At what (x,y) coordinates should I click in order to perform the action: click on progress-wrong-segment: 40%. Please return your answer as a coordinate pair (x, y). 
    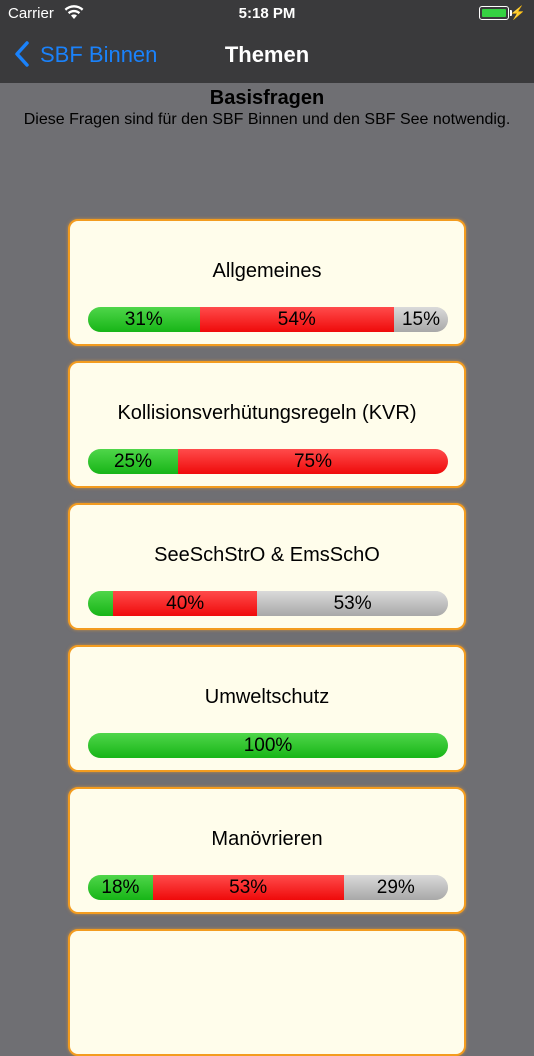
    Looking at the image, I should click on (185, 603).